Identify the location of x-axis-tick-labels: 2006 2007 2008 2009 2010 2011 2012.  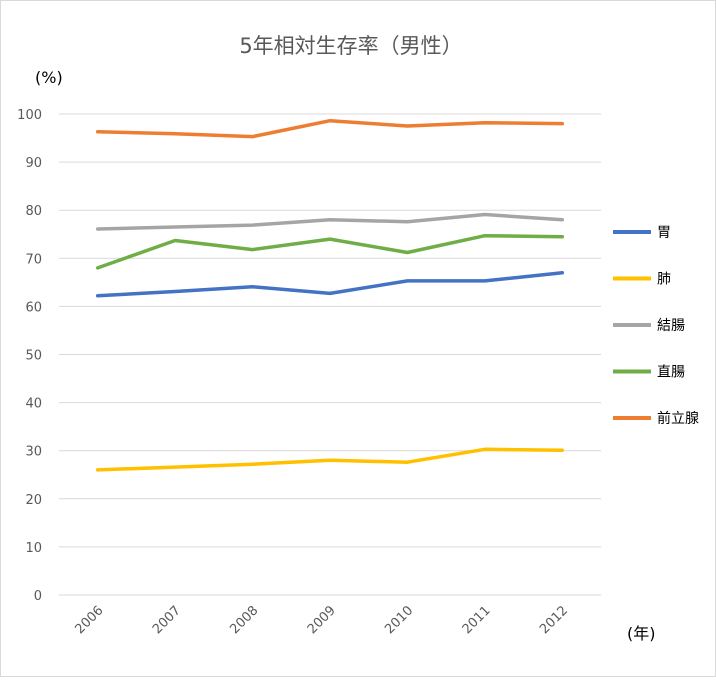
(322, 620).